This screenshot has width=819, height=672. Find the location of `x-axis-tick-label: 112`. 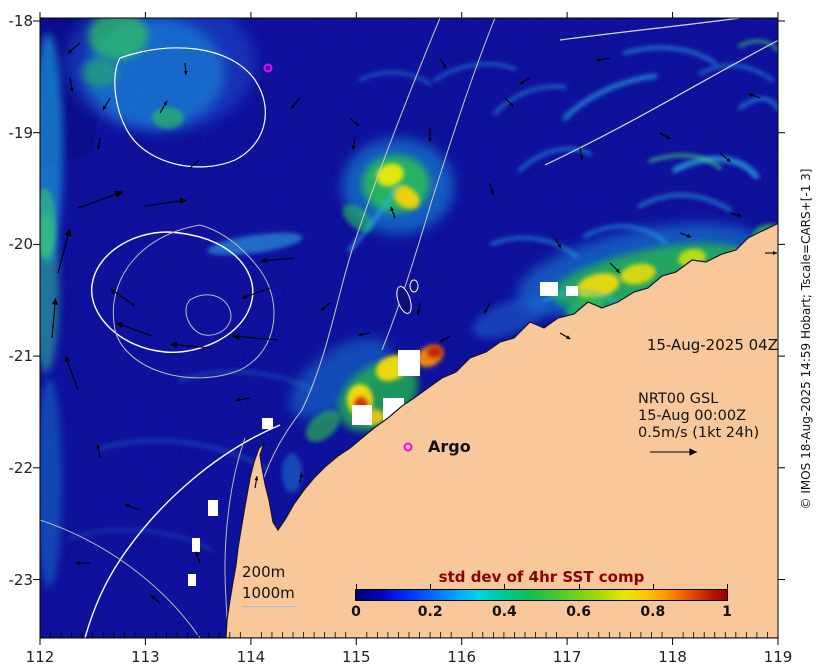

x-axis-tick-label: 112 is located at coordinates (40, 657).